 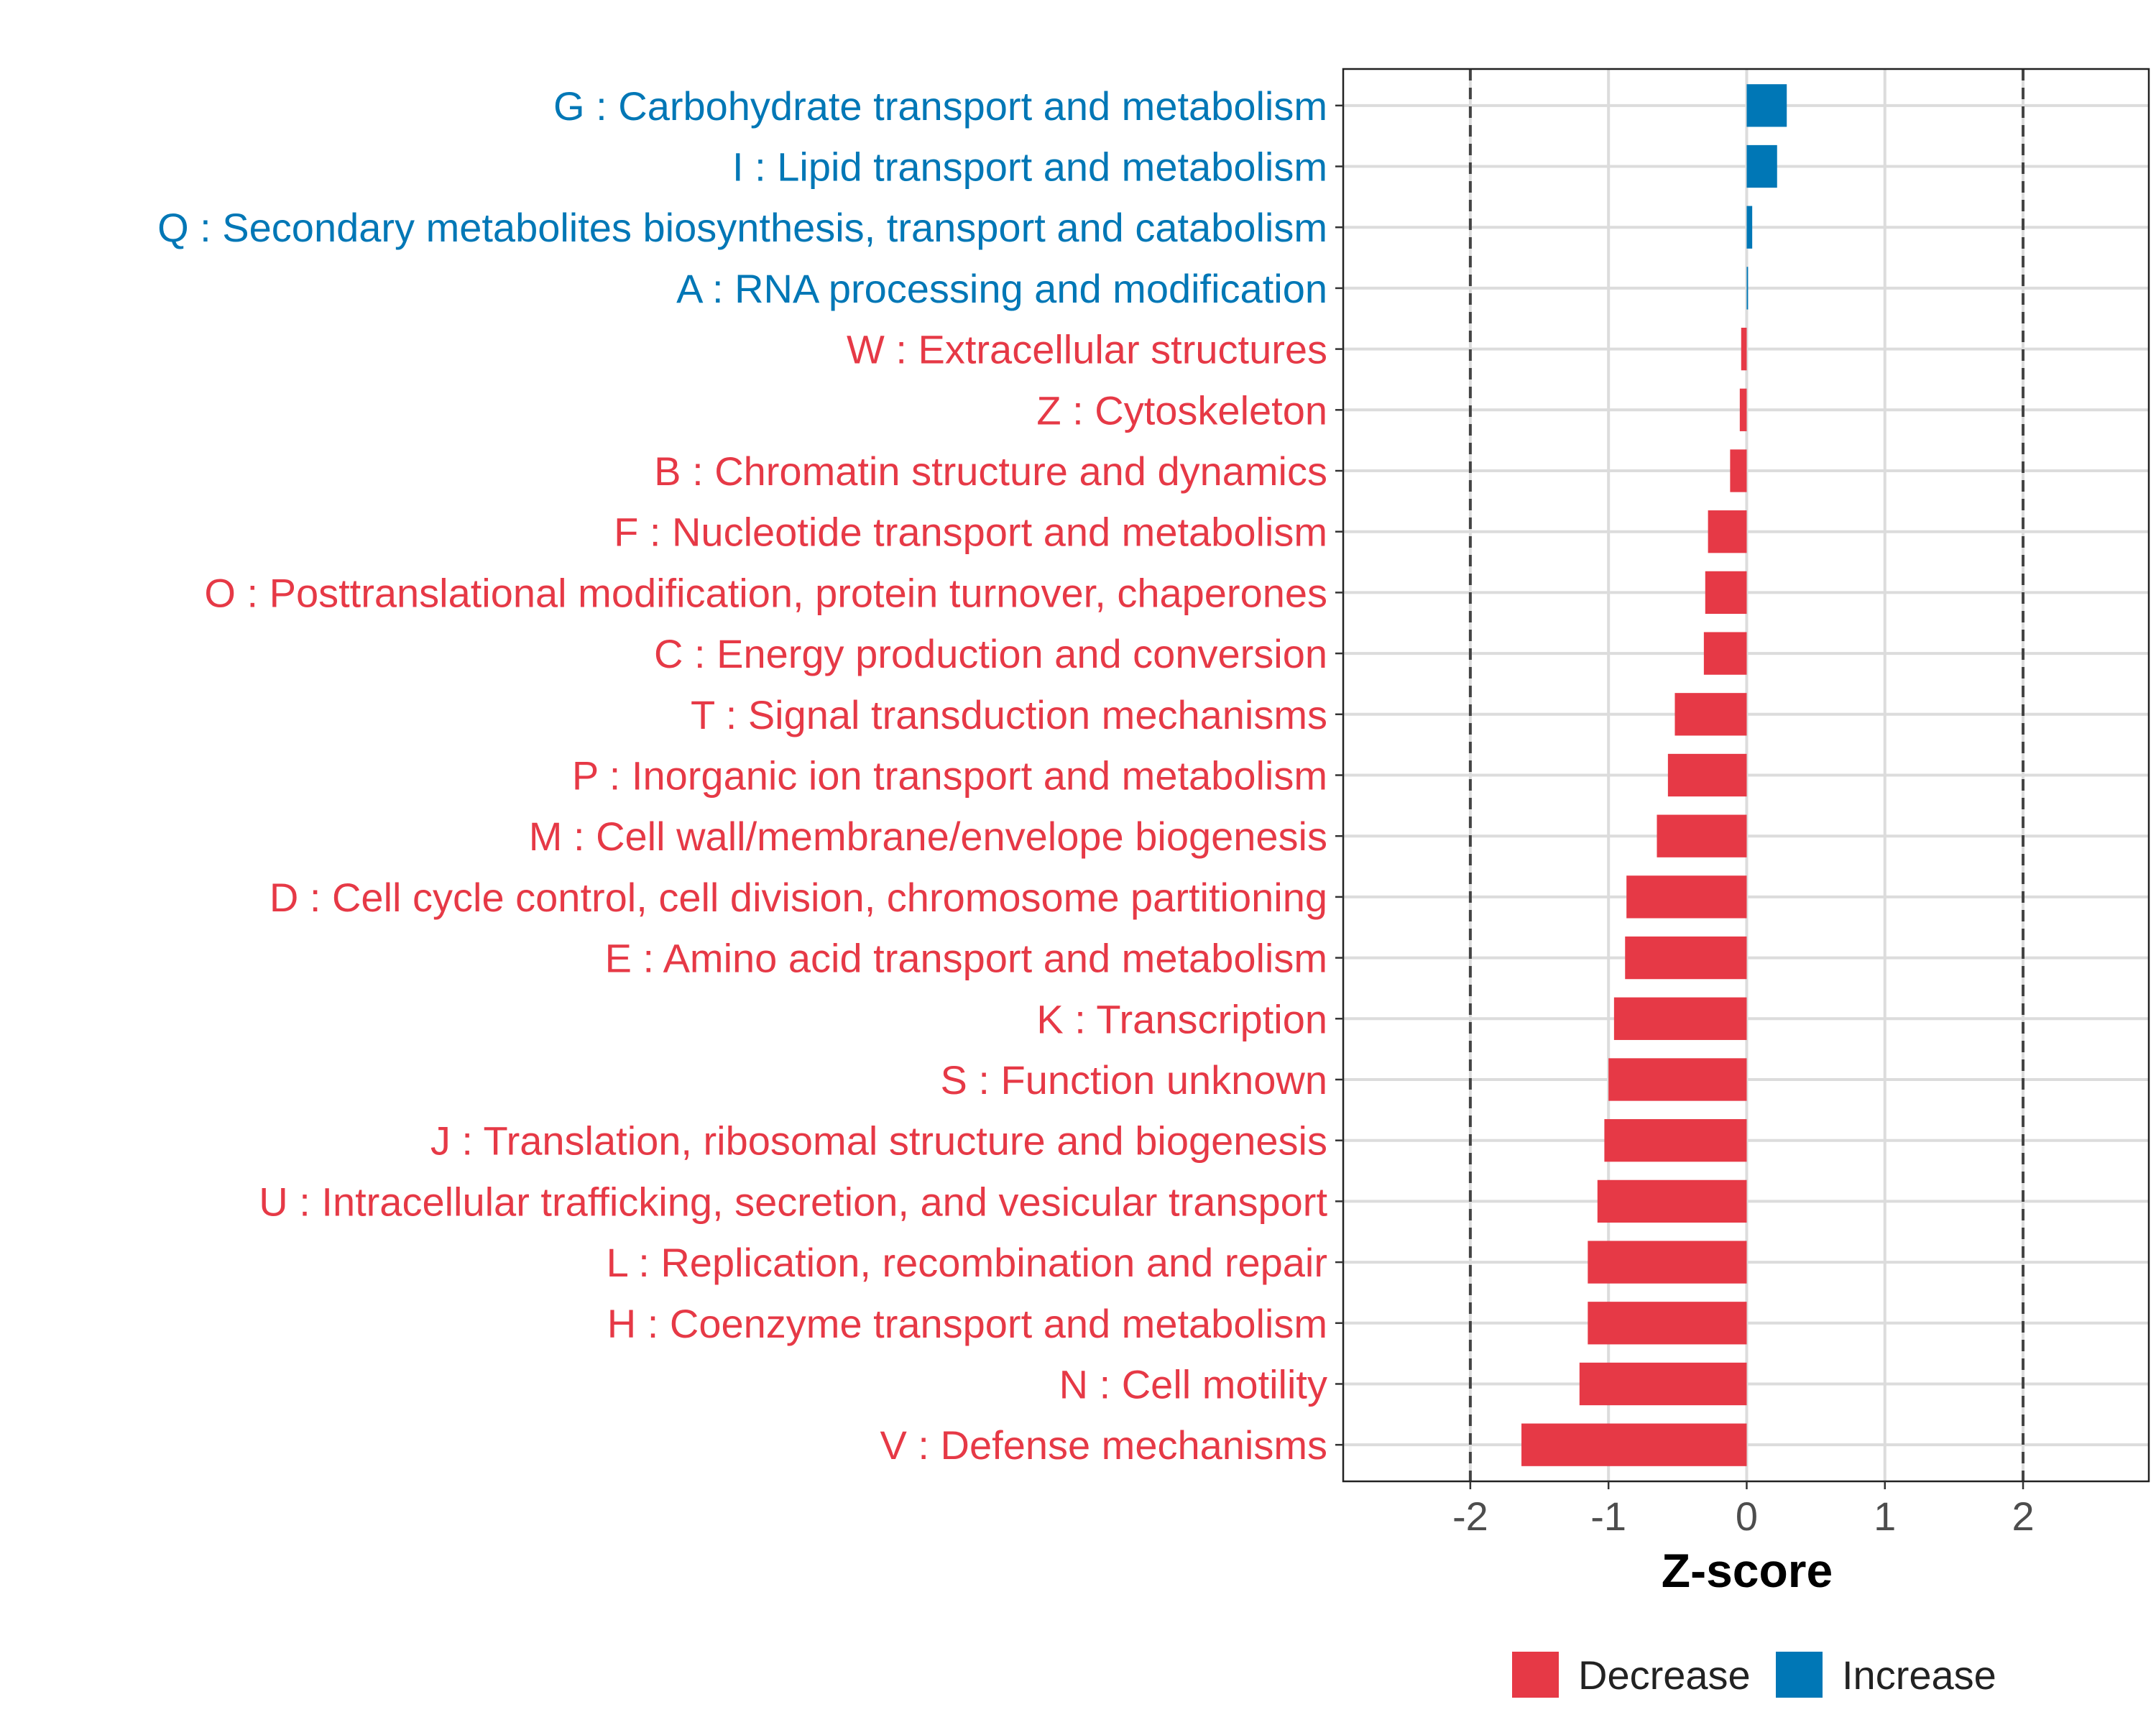 I want to click on legend-key-decrease, so click(x=1535, y=1675).